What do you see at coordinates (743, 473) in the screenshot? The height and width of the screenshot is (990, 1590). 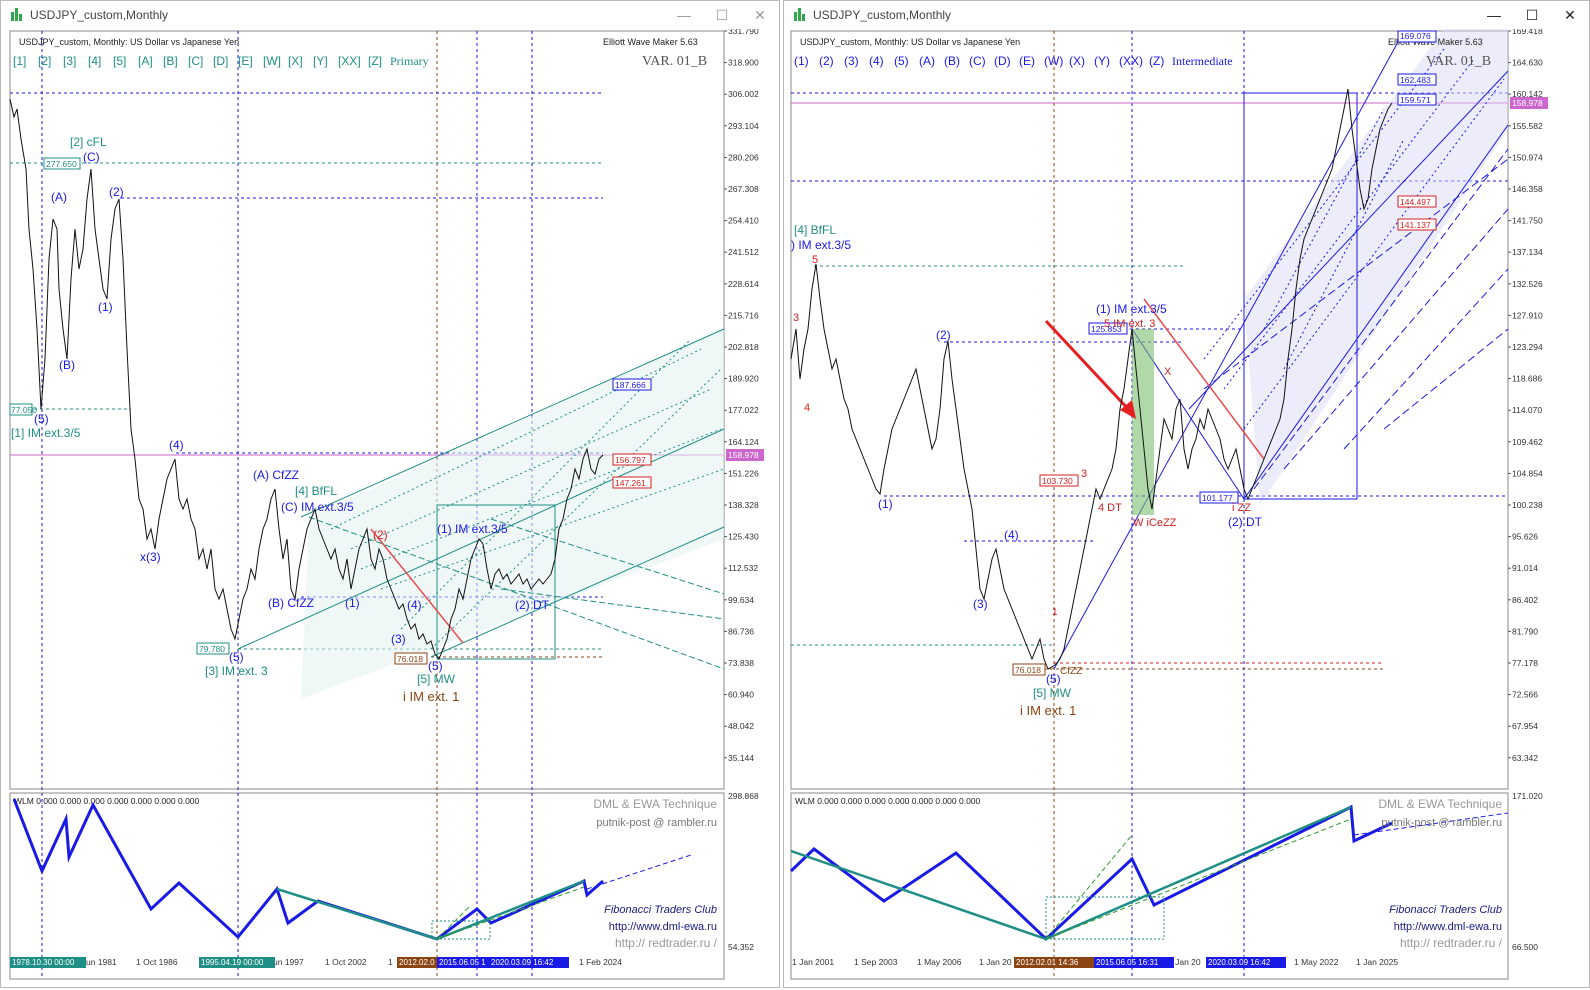 I see `price-axis-label: 151.226` at bounding box center [743, 473].